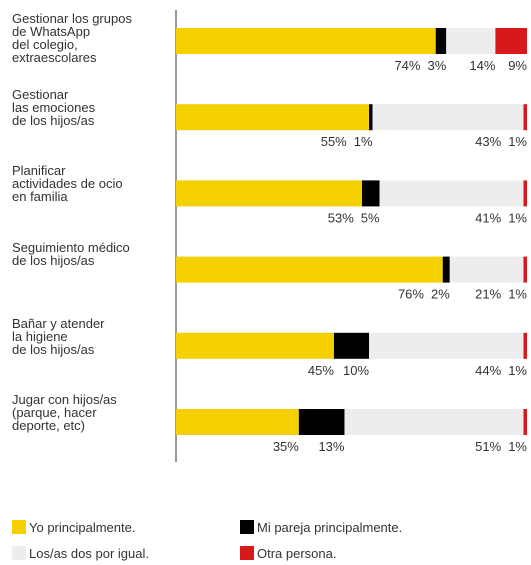 The image size is (531, 565). Describe the element at coordinates (89, 553) in the screenshot. I see `legend-label: Los/as dos por igual.` at that location.